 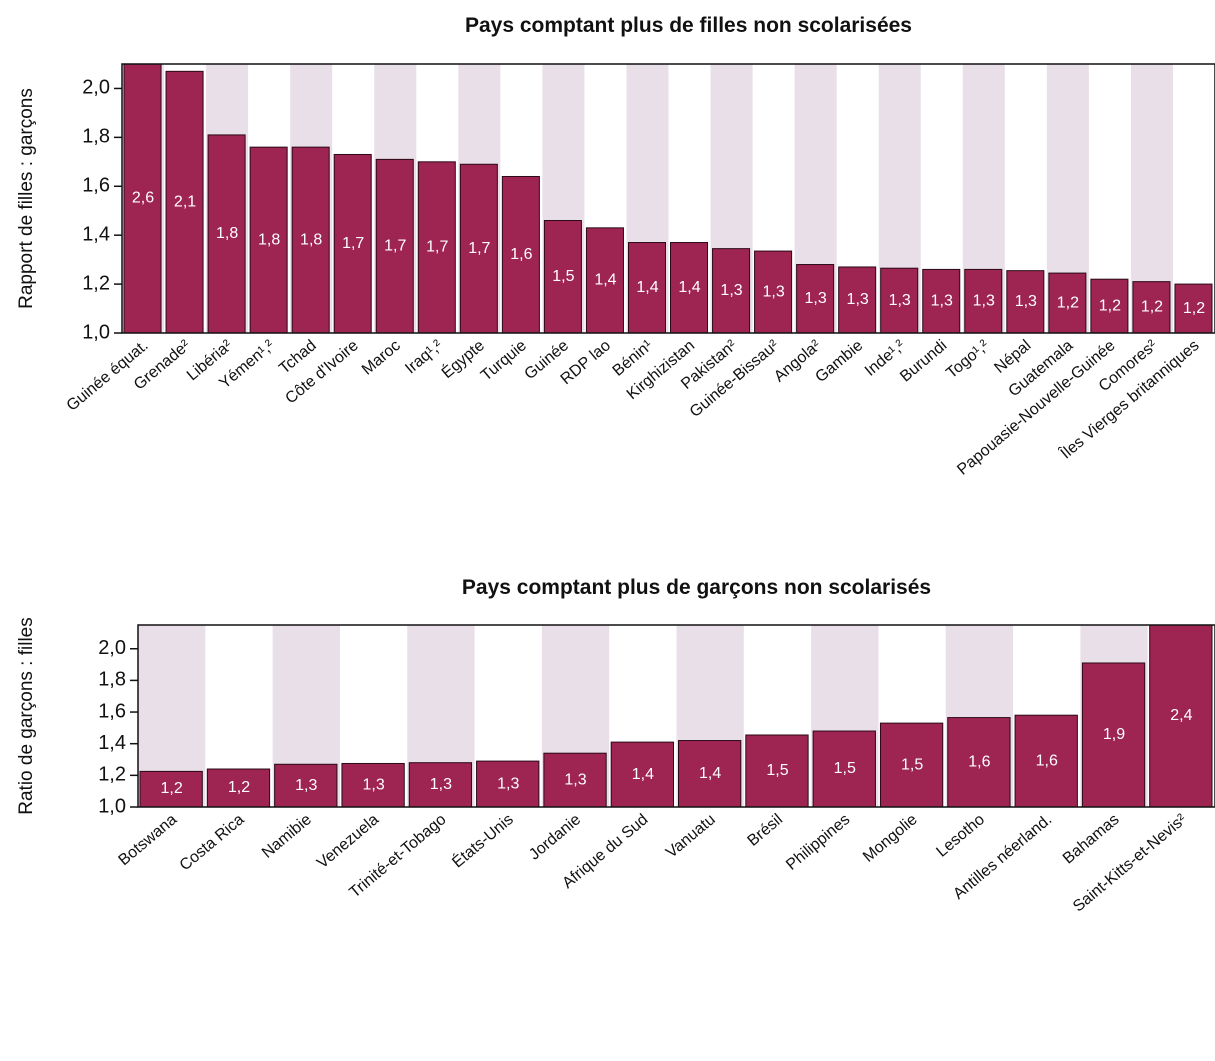 I want to click on x-tick-label: Saint-Kitts-et-Nevis², so click(x=1130, y=863).